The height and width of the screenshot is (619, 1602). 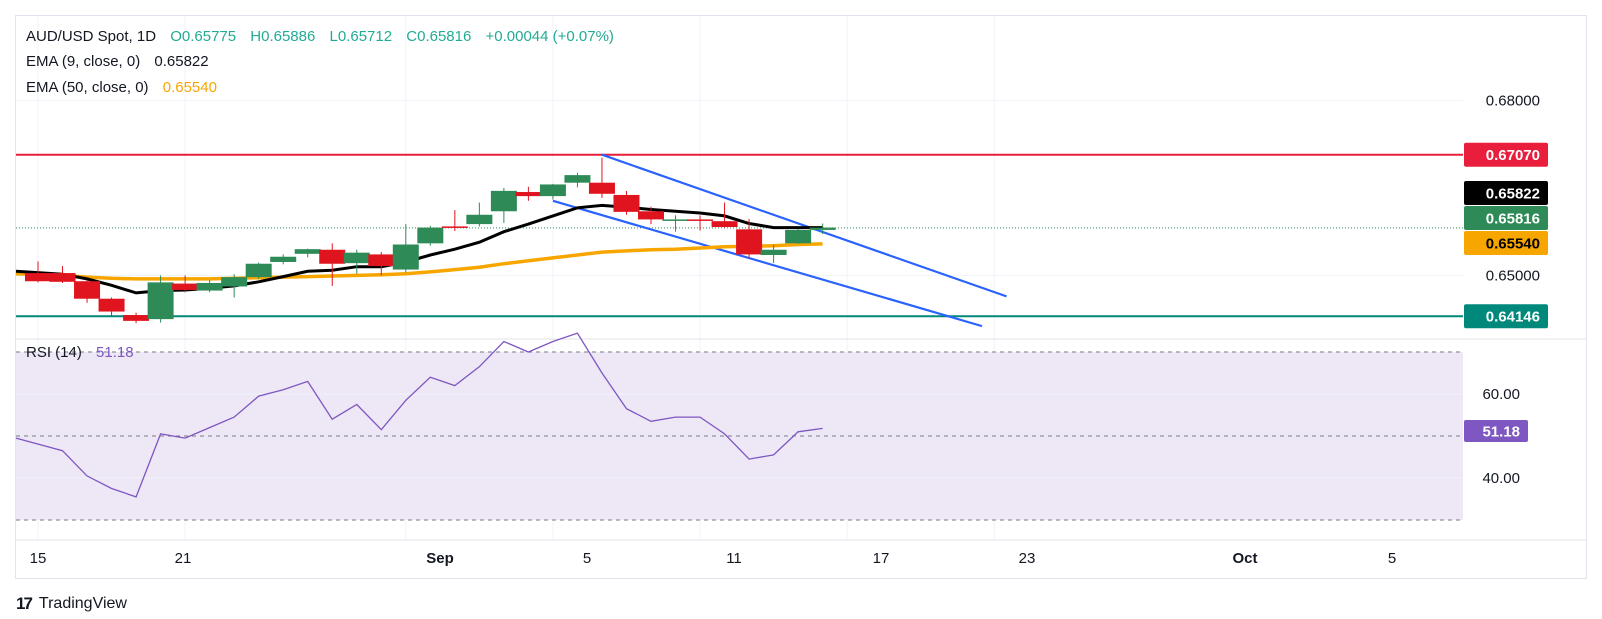 What do you see at coordinates (440, 558) in the screenshot?
I see `time-tick-label: Sep` at bounding box center [440, 558].